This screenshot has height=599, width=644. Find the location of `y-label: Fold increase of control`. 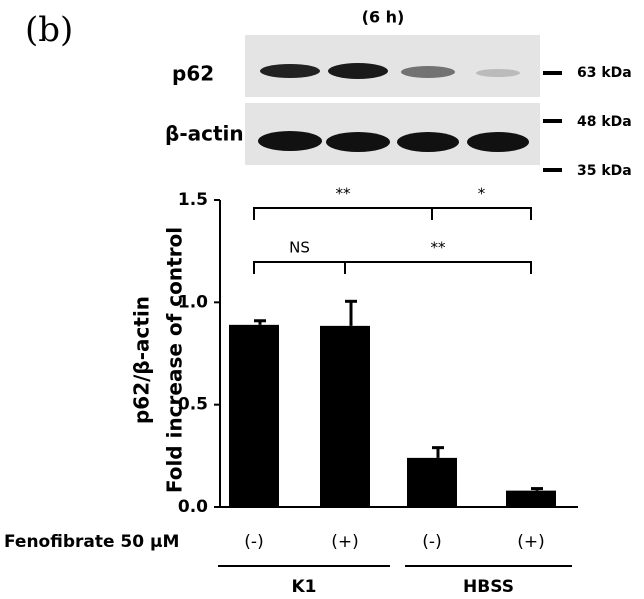

y-label: Fold increase of control is located at coordinates (175, 360).